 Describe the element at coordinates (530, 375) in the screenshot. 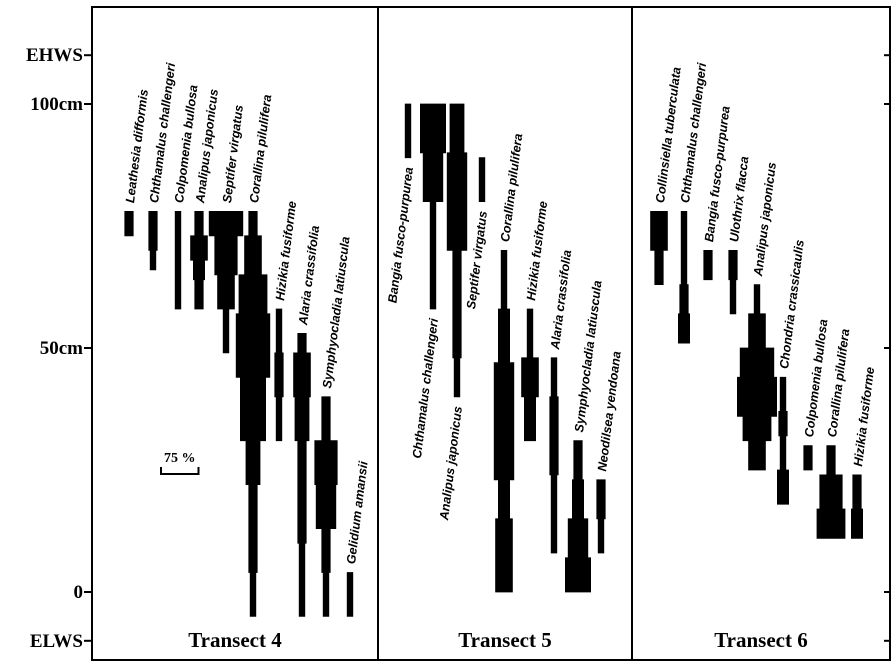

I see `kite-t5-hizikia-fusiforme` at that location.